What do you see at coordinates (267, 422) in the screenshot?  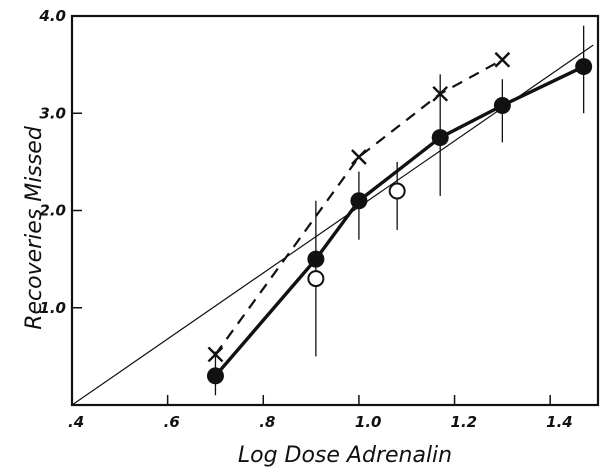 I see `x-tick-label: .8` at bounding box center [267, 422].